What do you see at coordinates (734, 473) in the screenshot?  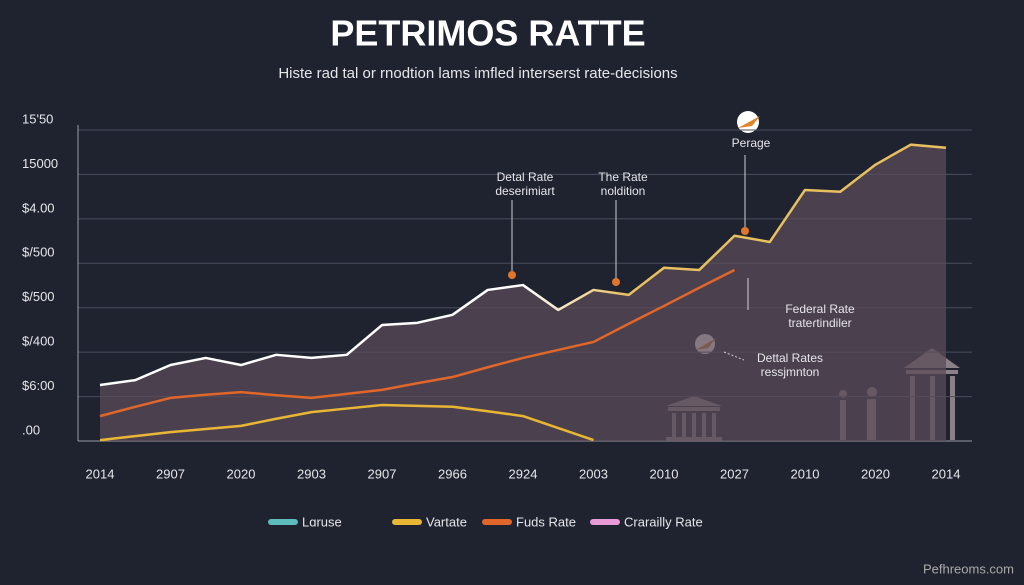 I see `x-tick-label: 2027` at bounding box center [734, 473].